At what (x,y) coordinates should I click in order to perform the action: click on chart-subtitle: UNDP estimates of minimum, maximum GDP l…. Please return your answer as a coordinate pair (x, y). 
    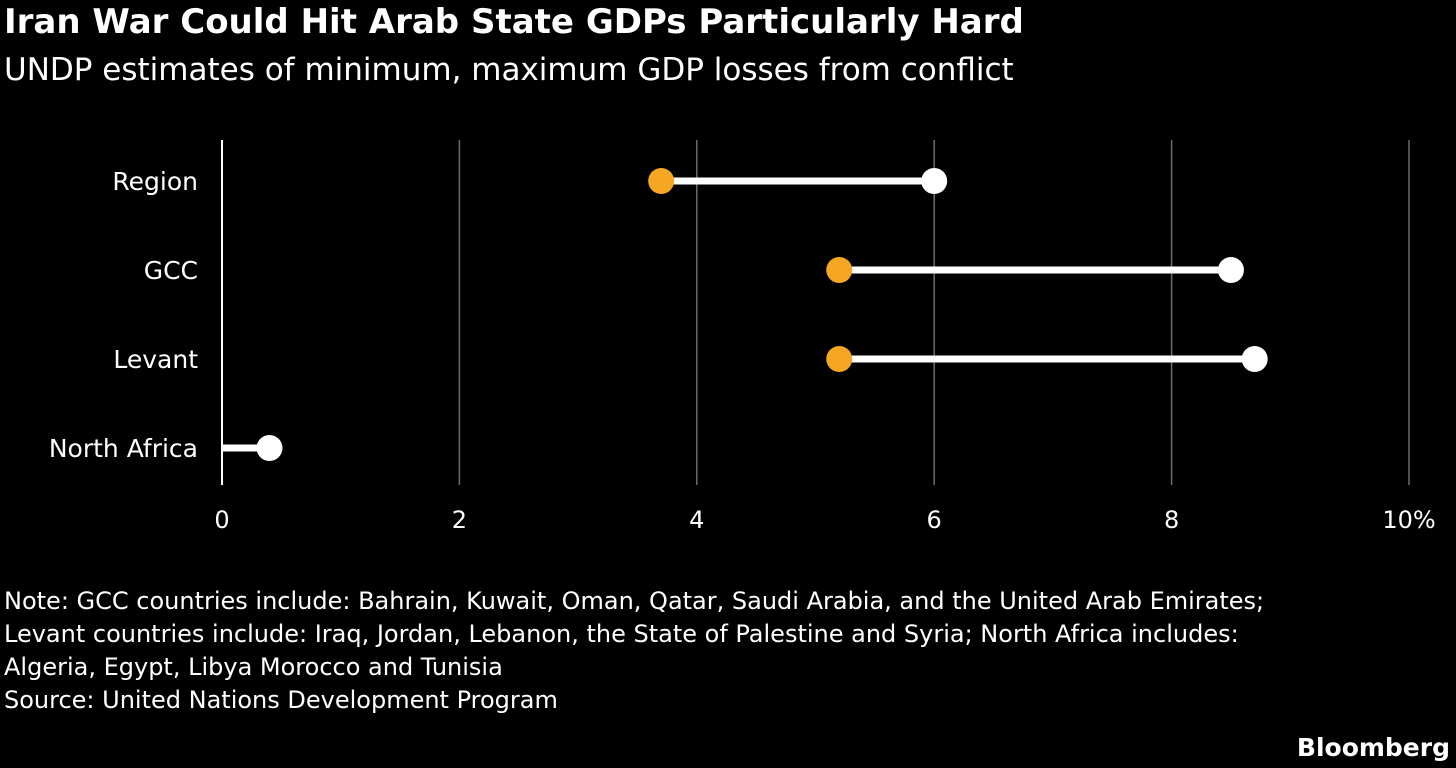
    Looking at the image, I should click on (509, 70).